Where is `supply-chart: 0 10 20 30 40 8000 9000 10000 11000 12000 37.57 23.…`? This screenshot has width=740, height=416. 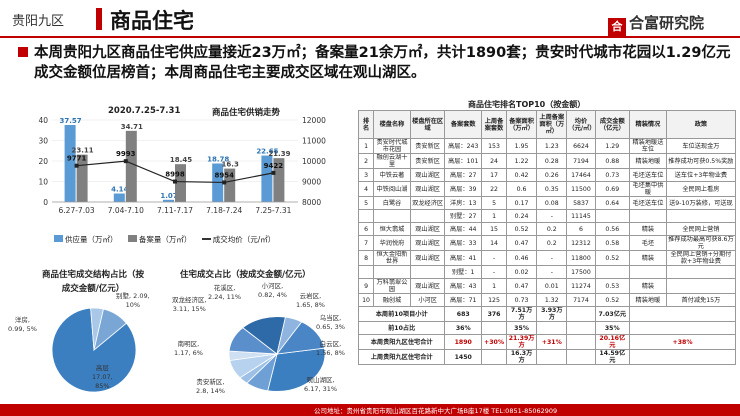 supply-chart: 0 10 20 30 40 8000 9000 10000 11000 12000 37.57 23.… is located at coordinates (182, 165).